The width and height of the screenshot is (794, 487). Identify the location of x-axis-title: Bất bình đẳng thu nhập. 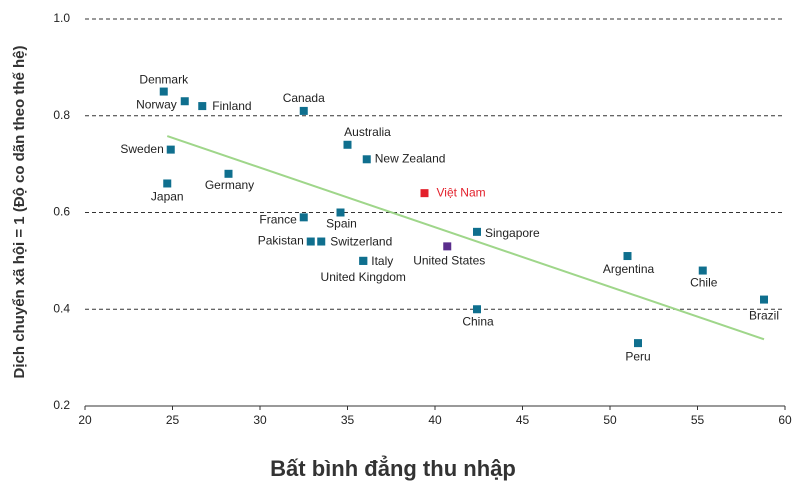
(393, 468).